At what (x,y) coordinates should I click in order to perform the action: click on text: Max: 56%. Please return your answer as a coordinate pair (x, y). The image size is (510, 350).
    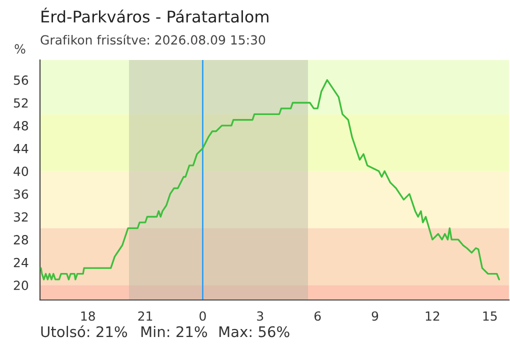
    Looking at the image, I should click on (254, 332).